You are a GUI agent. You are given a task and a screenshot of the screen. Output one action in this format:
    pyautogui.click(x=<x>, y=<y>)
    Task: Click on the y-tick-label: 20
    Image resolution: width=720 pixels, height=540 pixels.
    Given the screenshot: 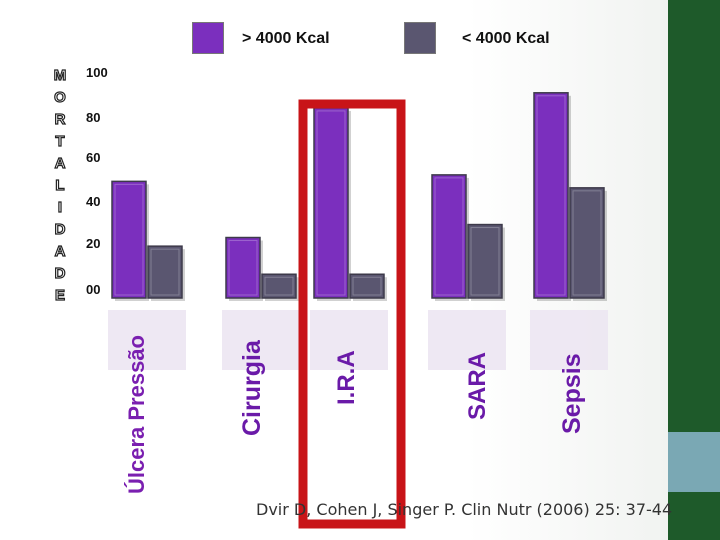 What is the action you would take?
    pyautogui.click(x=93, y=243)
    